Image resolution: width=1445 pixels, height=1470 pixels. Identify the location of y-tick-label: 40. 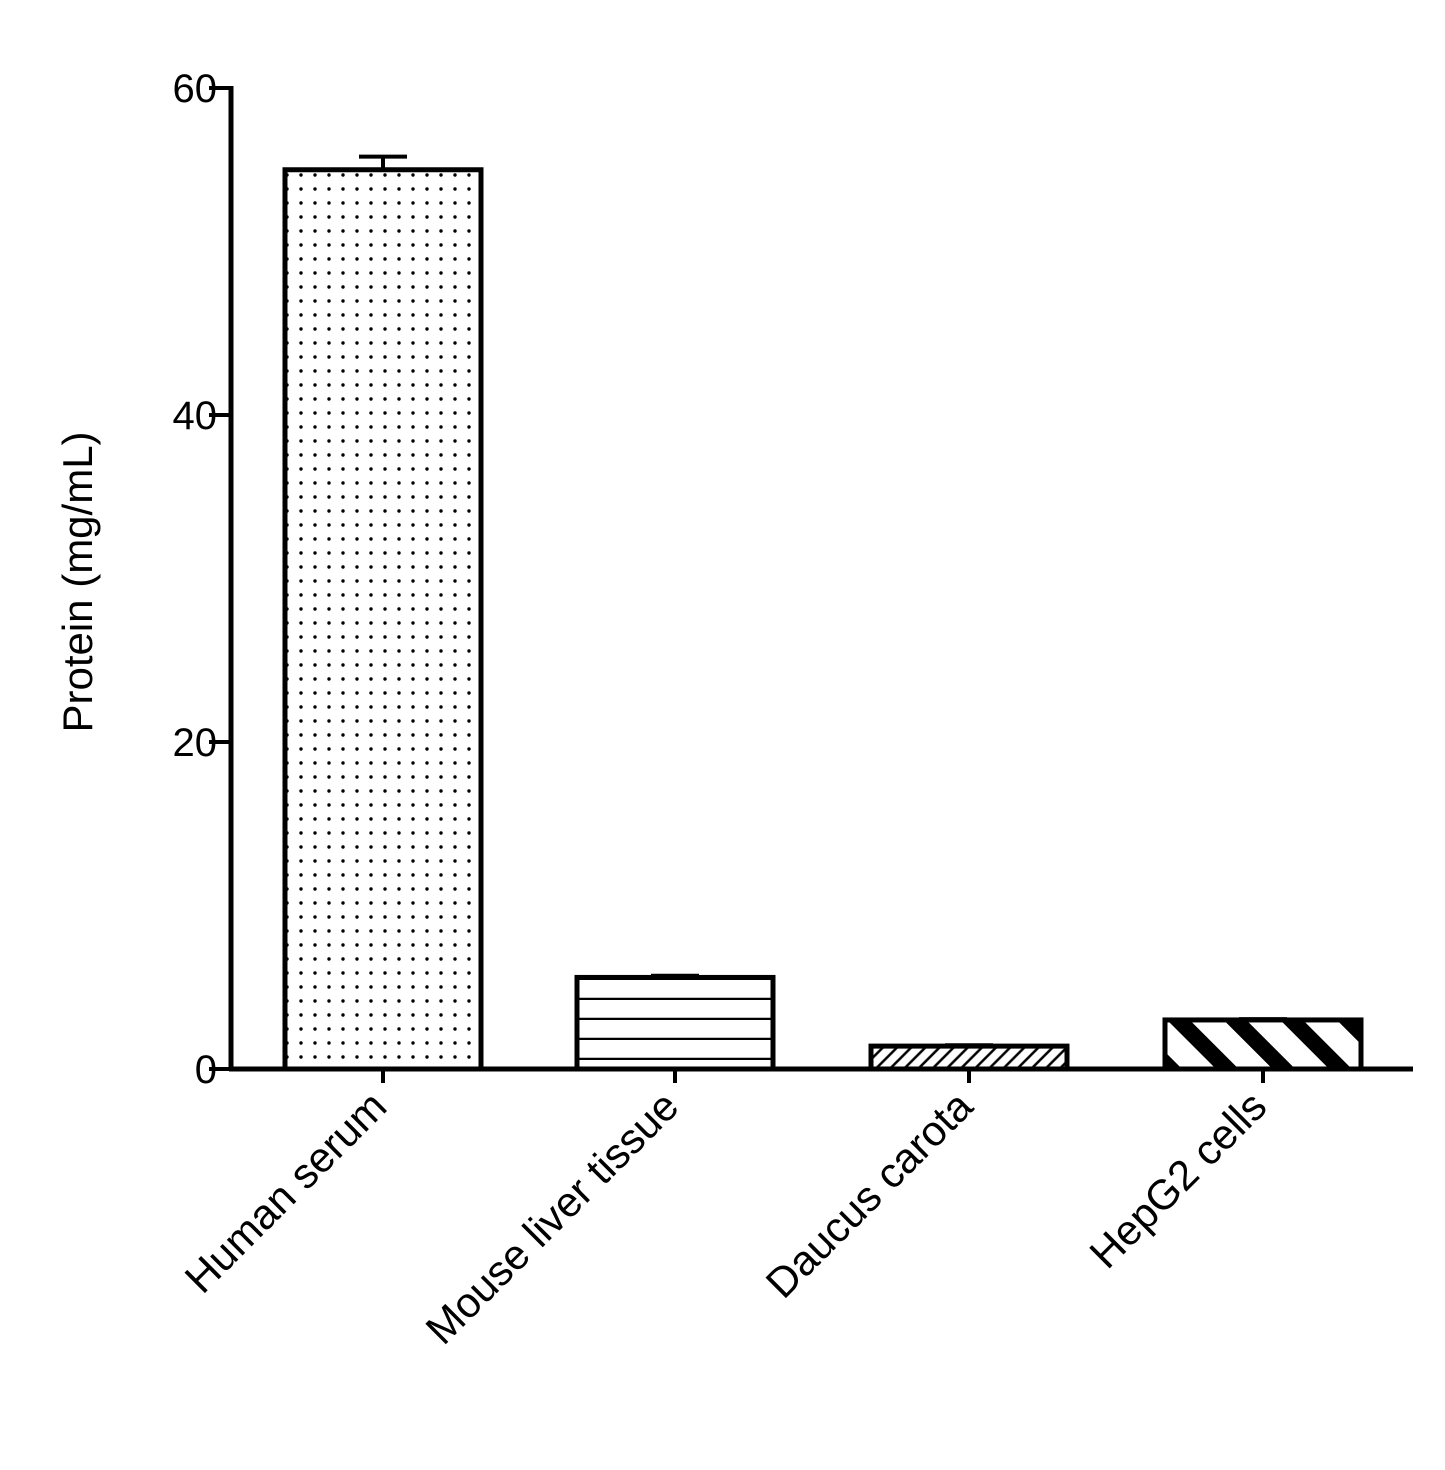
(195, 416).